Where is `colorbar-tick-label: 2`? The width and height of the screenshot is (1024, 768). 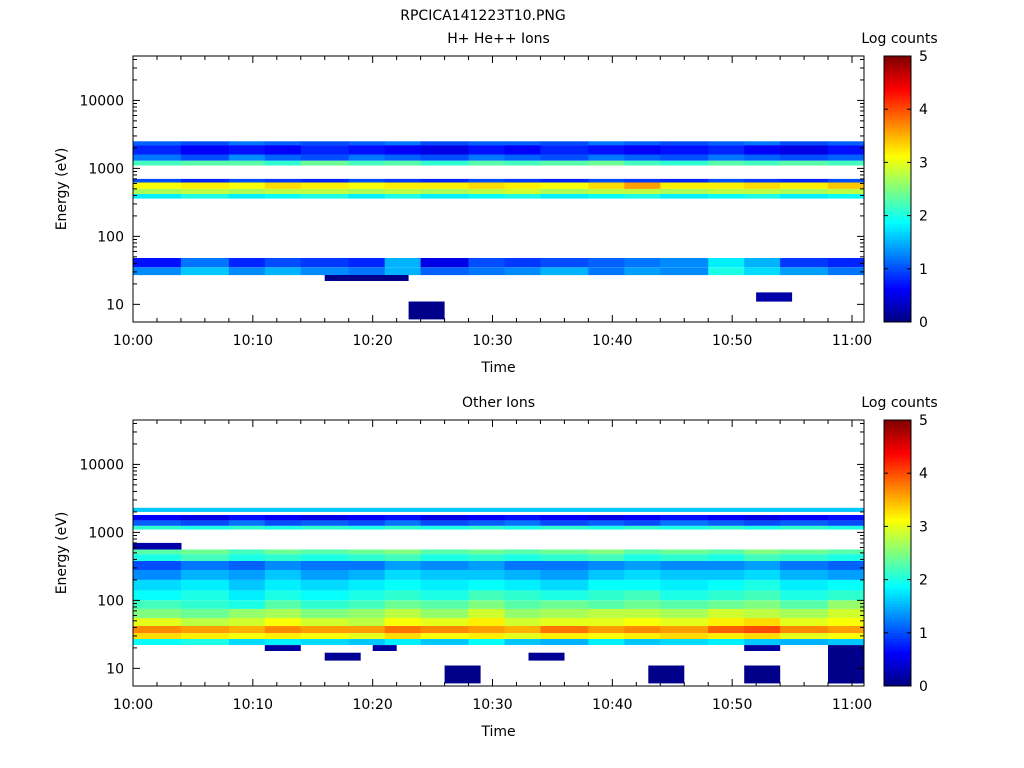
colorbar-tick-label: 2 is located at coordinates (923, 217).